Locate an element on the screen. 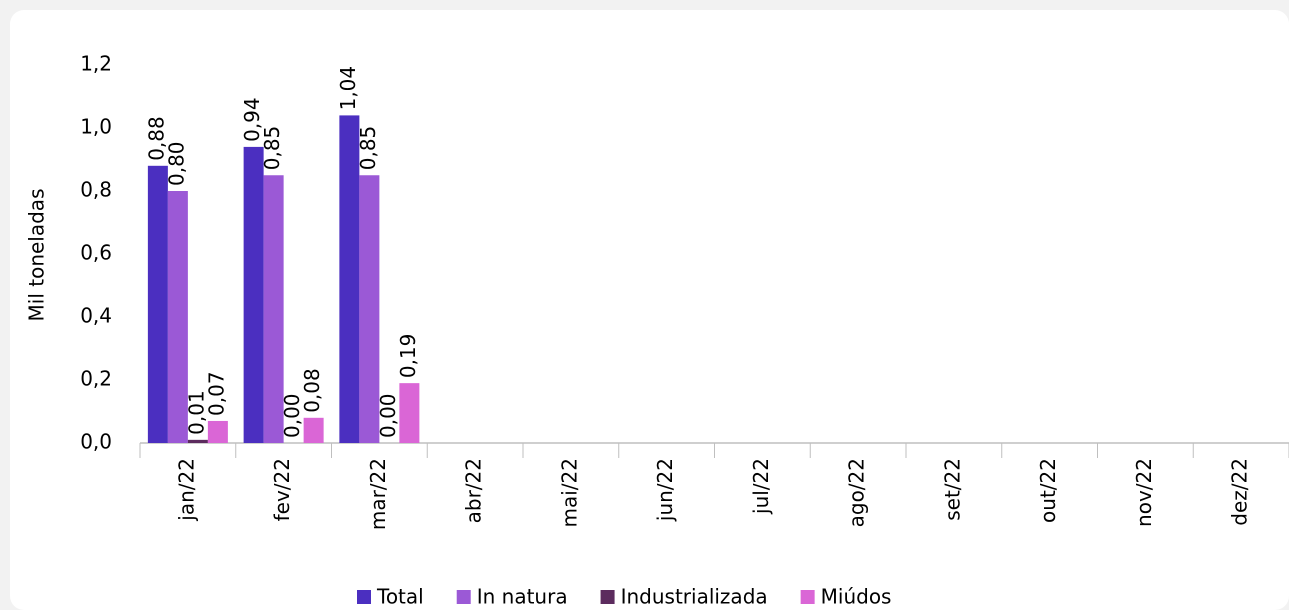  x-tick-label: nov/22 is located at coordinates (1144, 492).